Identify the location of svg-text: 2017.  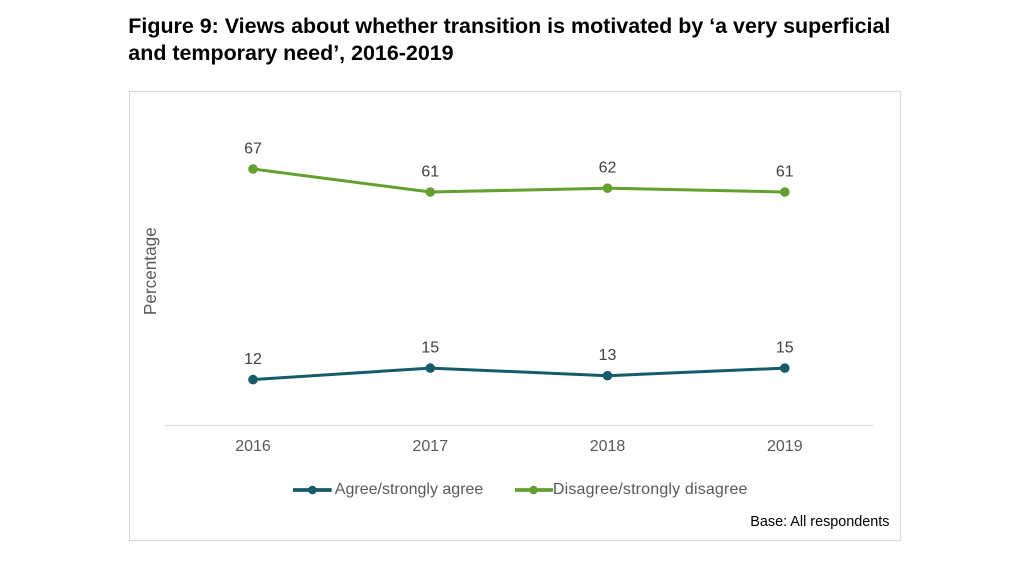
(431, 446).